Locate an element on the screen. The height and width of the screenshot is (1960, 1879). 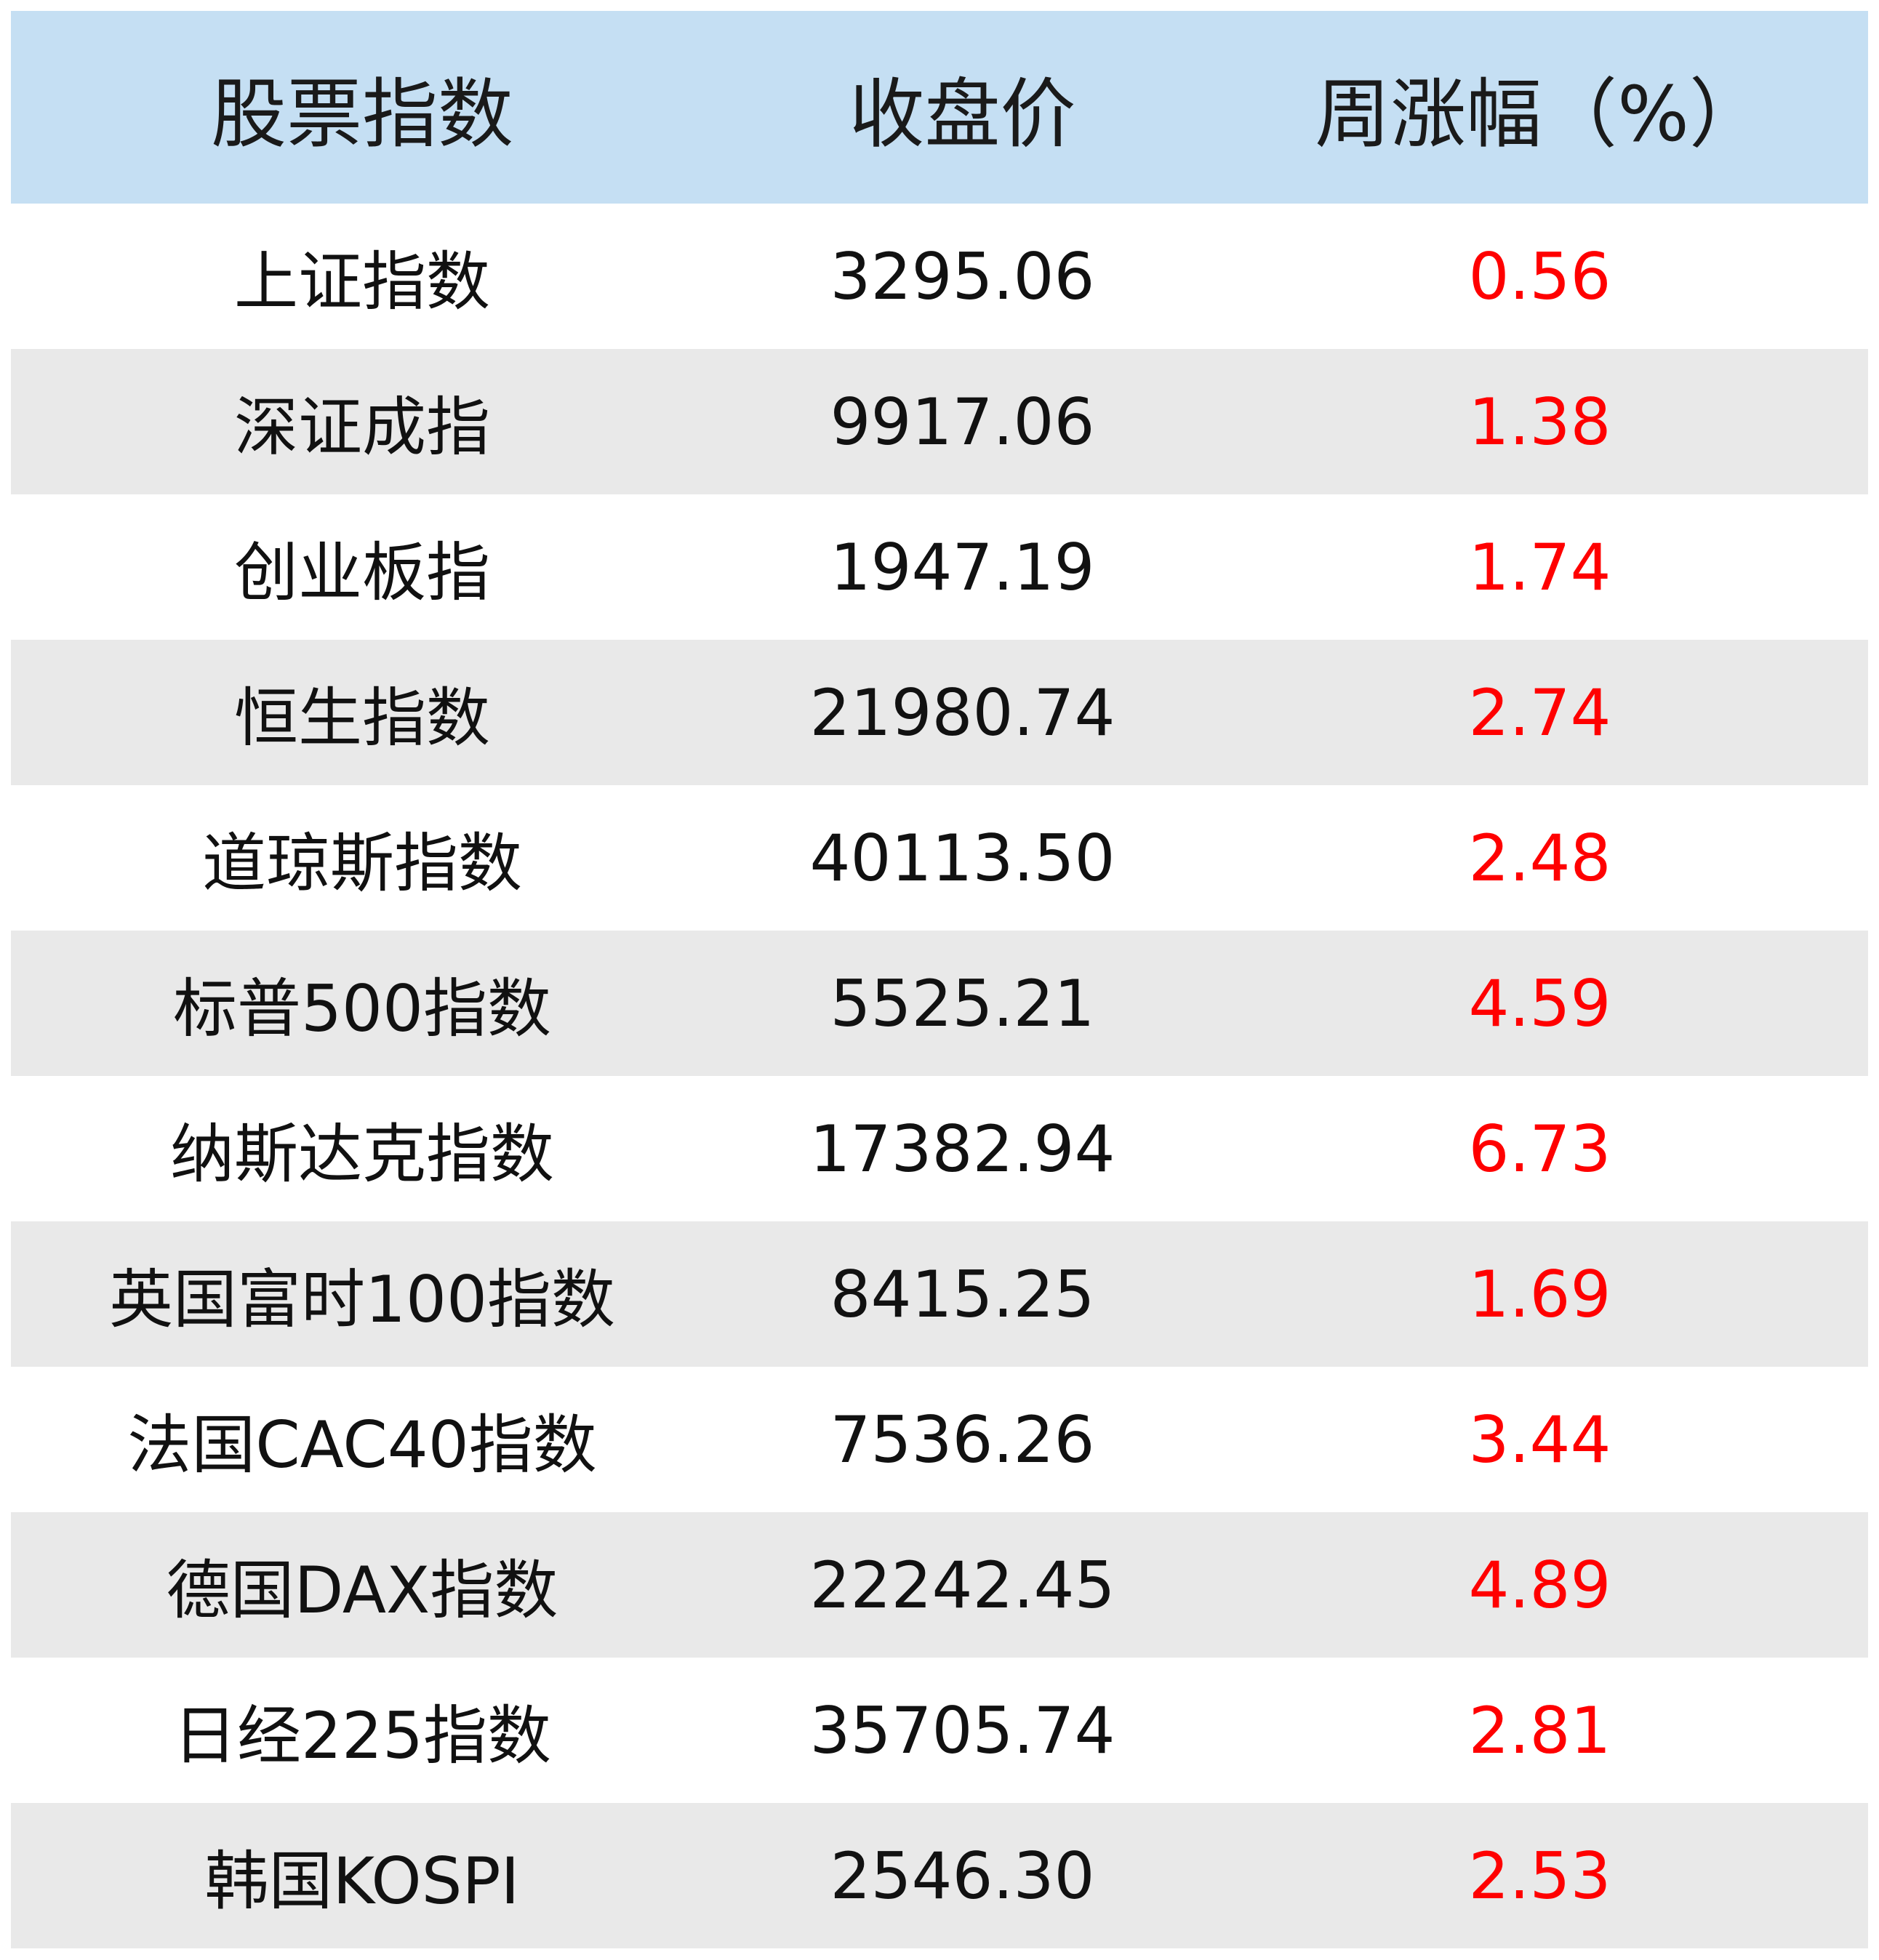
index-name-cell: 上证指数 is located at coordinates (361, 281).